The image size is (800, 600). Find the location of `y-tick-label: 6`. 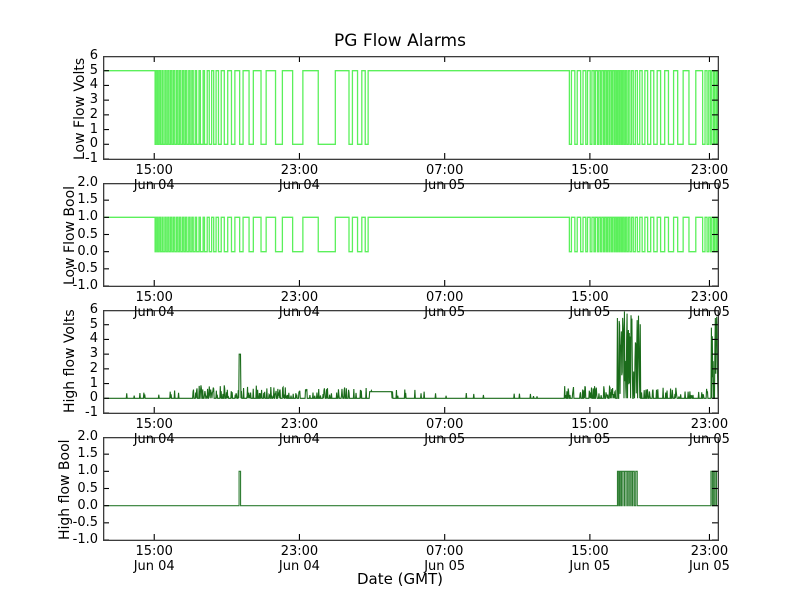

y-tick-label: 6 is located at coordinates (93, 309).